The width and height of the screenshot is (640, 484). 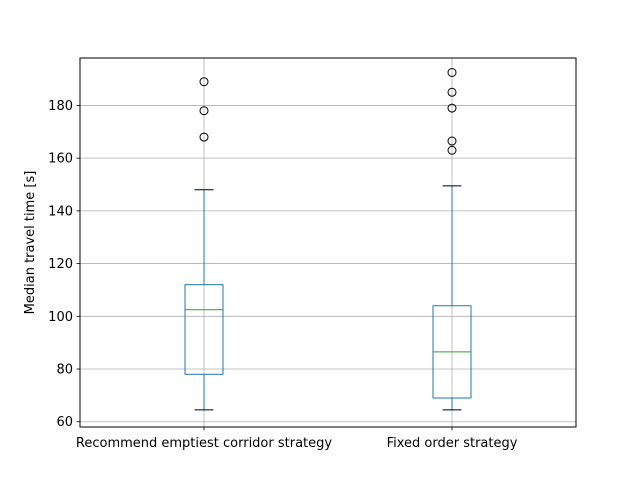 I want to click on y-tick-label: 160, so click(x=60, y=159).